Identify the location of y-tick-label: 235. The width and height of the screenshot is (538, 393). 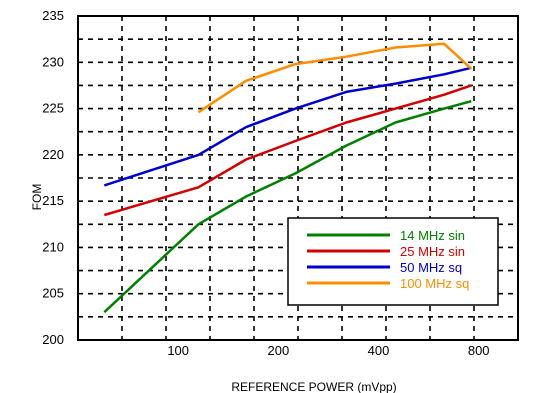
(53, 15).